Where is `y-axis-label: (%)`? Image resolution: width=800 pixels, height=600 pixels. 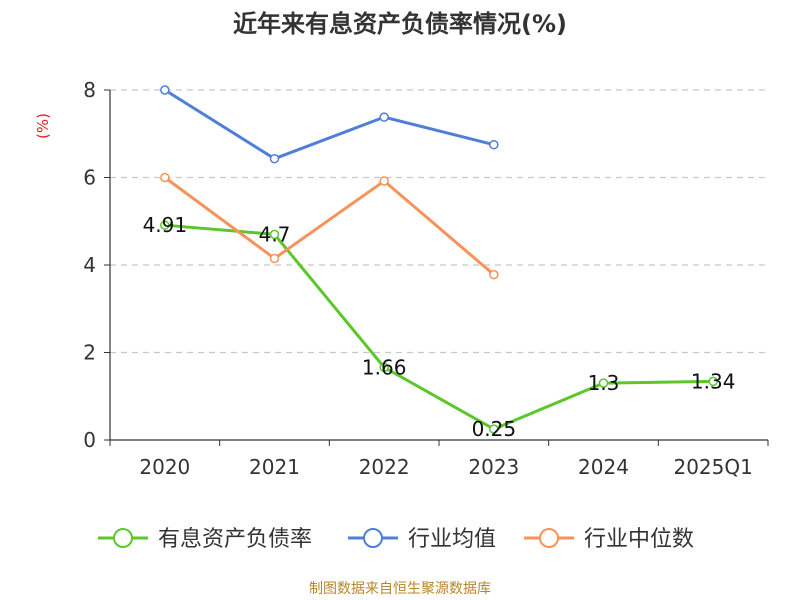
y-axis-label: (%) is located at coordinates (43, 126).